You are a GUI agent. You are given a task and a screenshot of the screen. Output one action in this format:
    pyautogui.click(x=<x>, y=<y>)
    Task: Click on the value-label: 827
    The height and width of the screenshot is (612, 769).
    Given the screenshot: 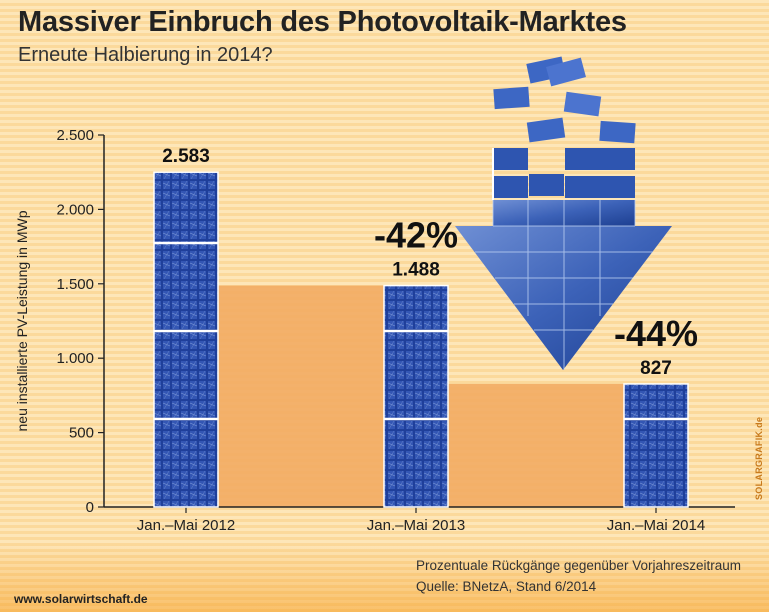 What is the action you would take?
    pyautogui.click(x=656, y=368)
    